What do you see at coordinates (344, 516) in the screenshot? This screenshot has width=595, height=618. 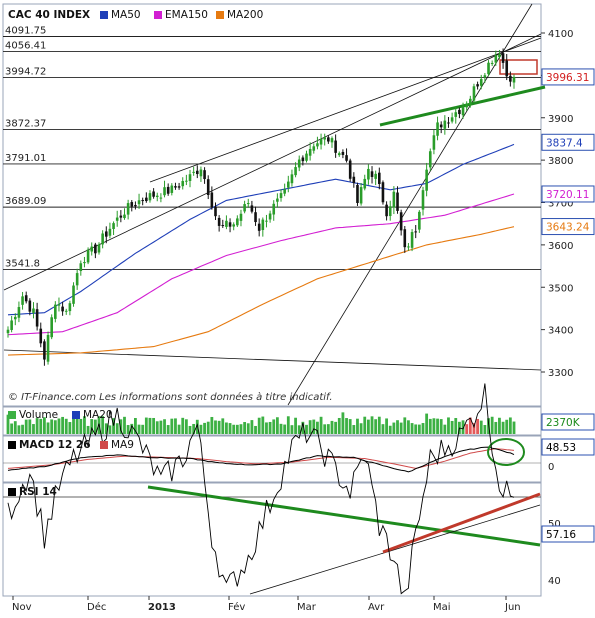 I see `green-trend-line-rsi` at bounding box center [344, 516].